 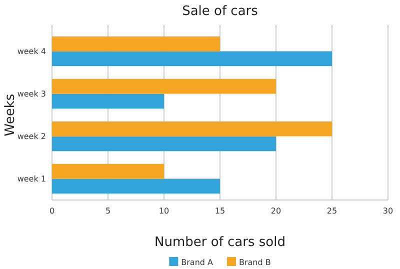 What do you see at coordinates (220, 242) in the screenshot?
I see `x-axis-title: Number of cars sold` at bounding box center [220, 242].